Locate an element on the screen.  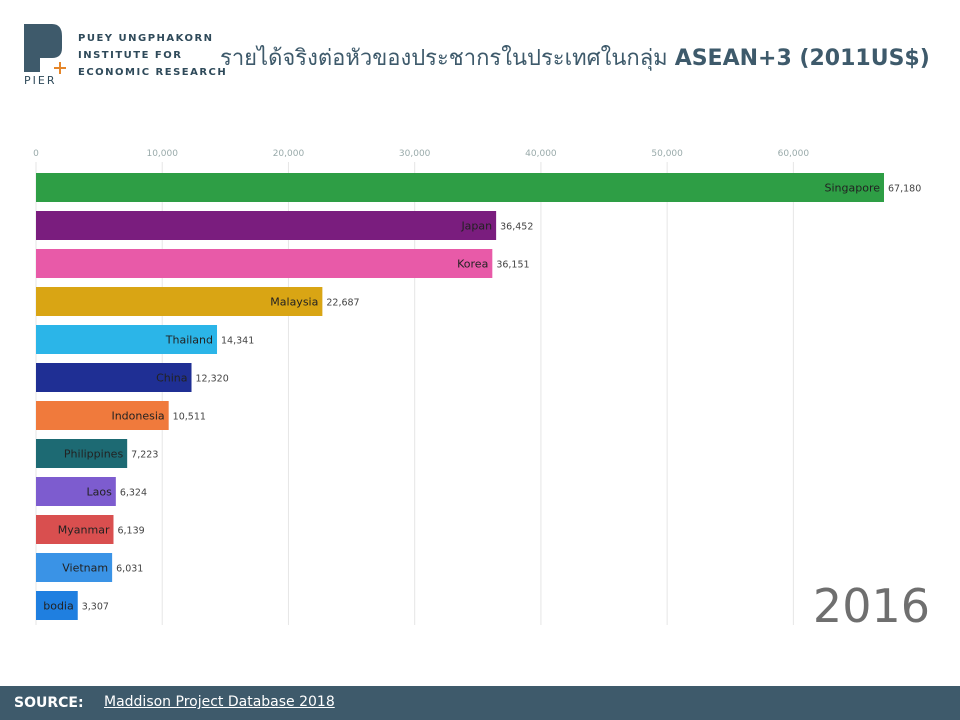
x-tick-label: 40,000 is located at coordinates (541, 154).